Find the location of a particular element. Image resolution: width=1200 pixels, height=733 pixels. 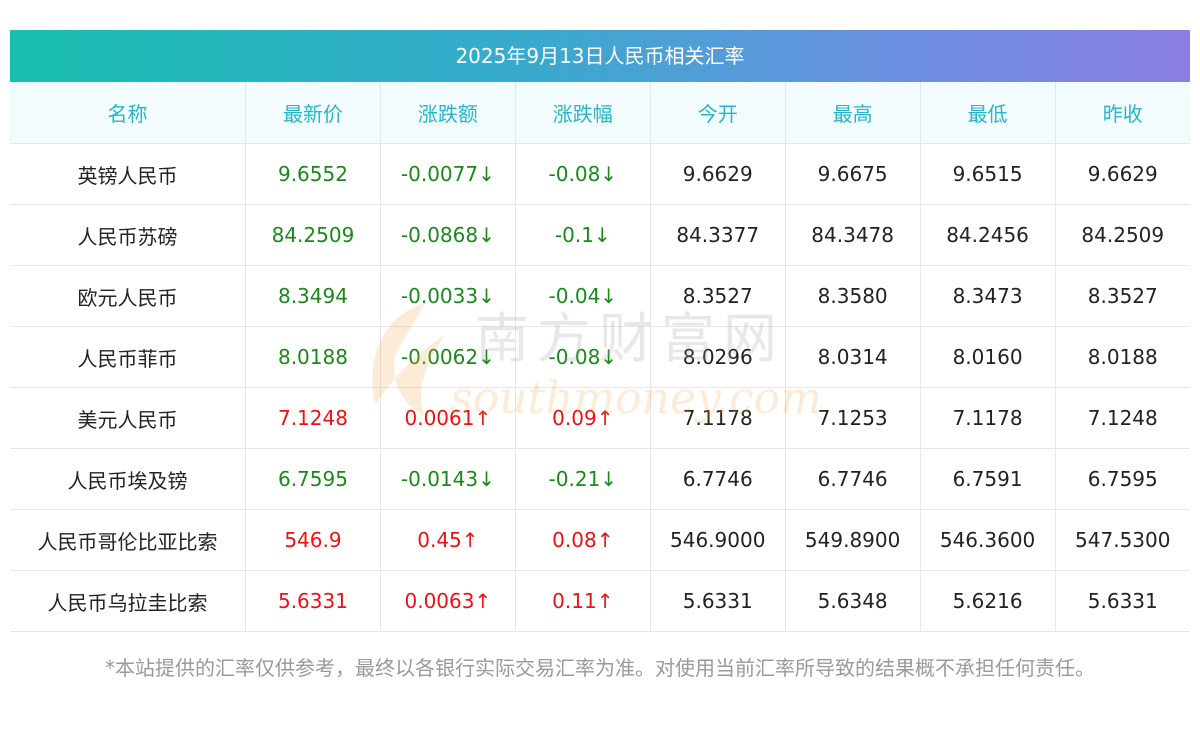

high-price: 5.6348 is located at coordinates (852, 601).